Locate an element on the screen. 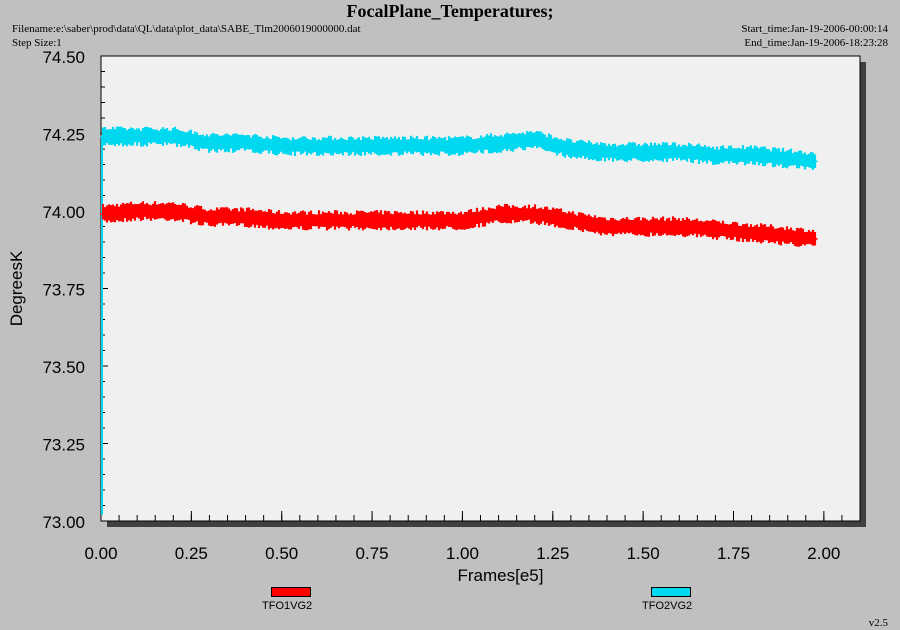 The height and width of the screenshot is (630, 900). end-time-label: End_time:Jan-19-2006-18:23:28 is located at coordinates (816, 43).